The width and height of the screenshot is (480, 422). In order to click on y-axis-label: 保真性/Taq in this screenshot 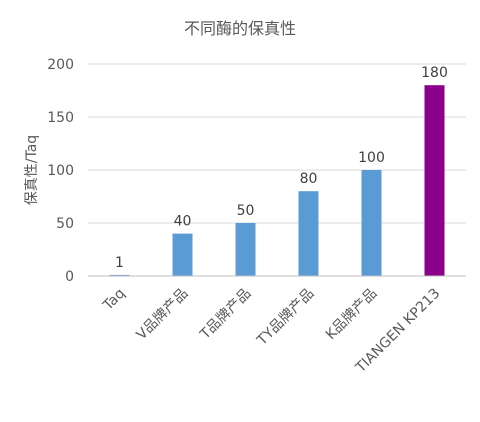, I will do `click(32, 170)`.